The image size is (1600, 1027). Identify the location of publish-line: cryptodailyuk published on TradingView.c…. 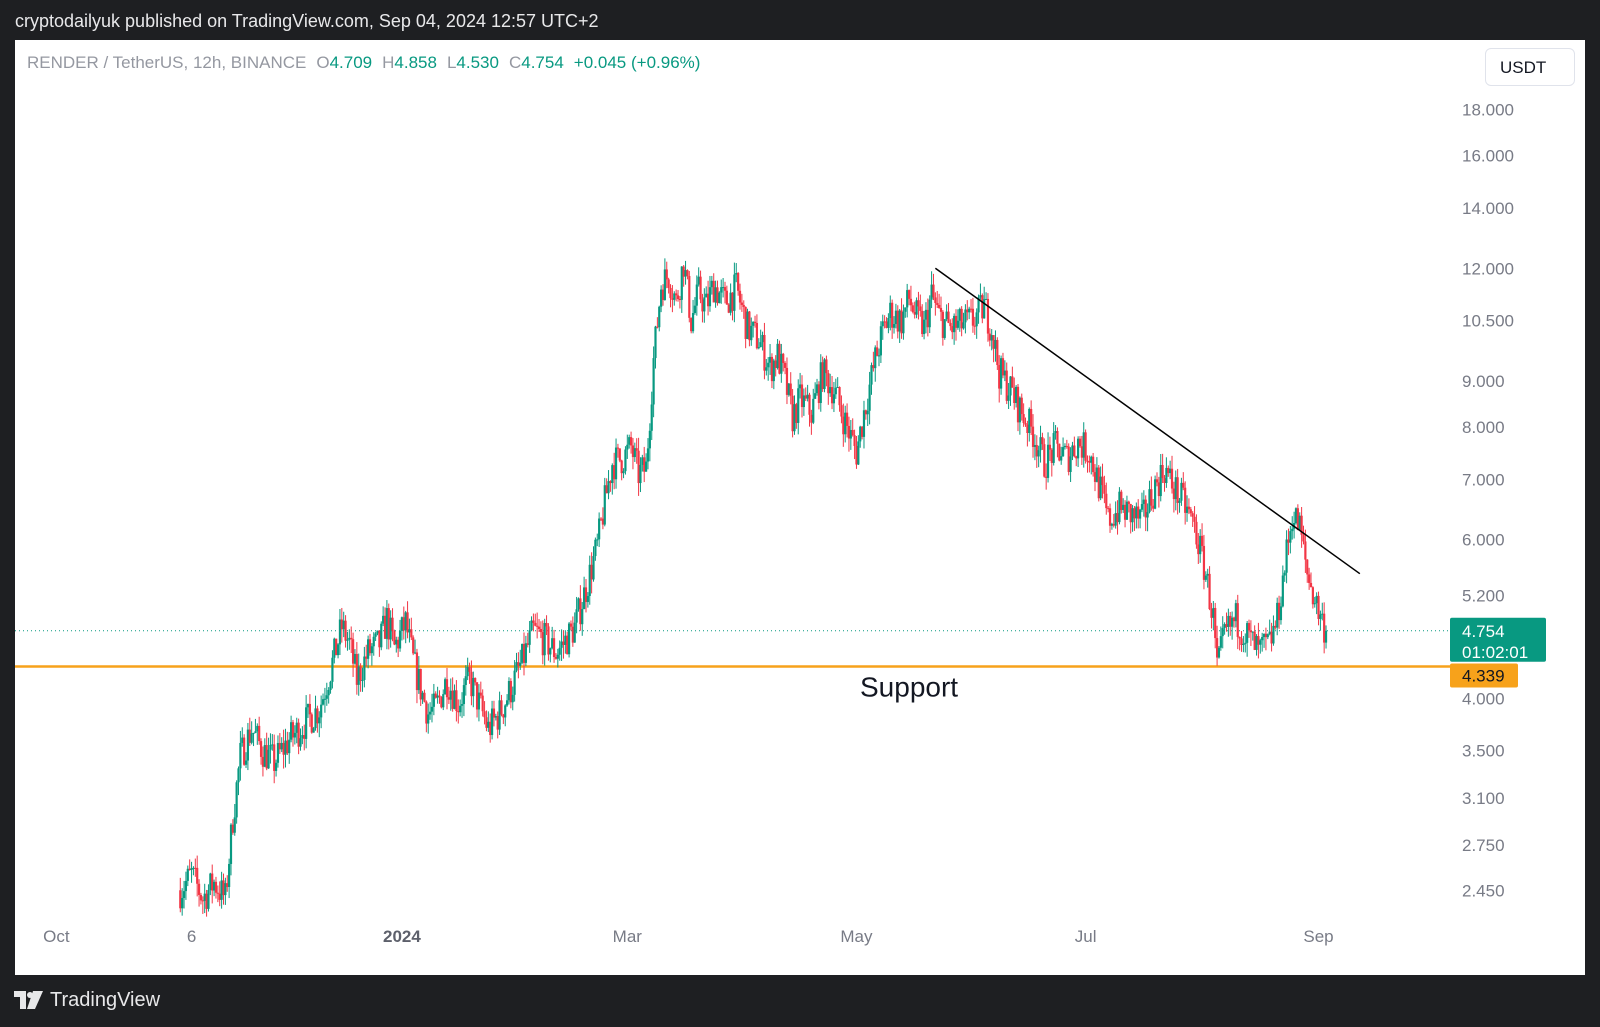
(307, 21).